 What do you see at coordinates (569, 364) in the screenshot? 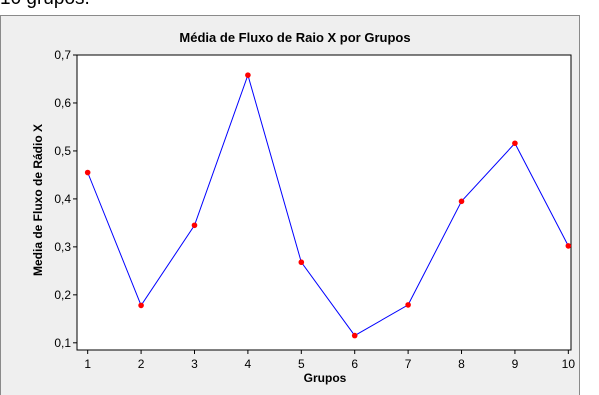
I see `x-tick-label: 10` at bounding box center [569, 364].